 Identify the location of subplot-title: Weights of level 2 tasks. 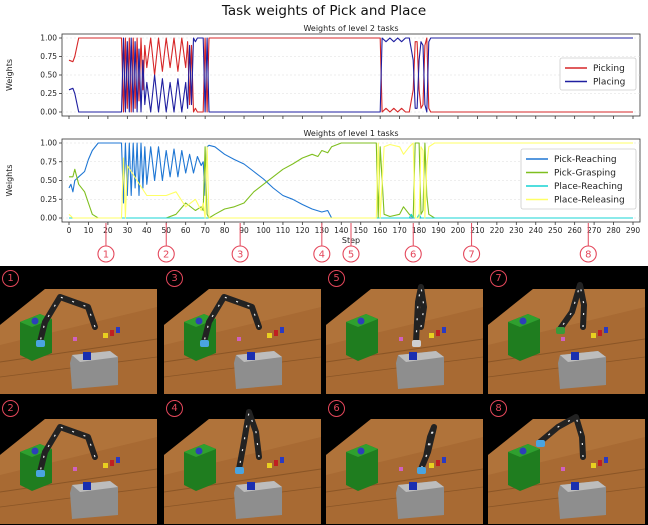
(350, 28).